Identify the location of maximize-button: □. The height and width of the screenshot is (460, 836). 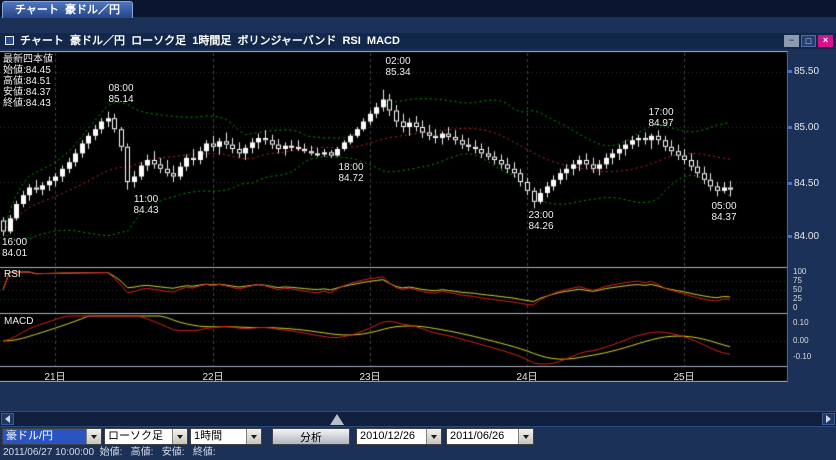
(808, 41).